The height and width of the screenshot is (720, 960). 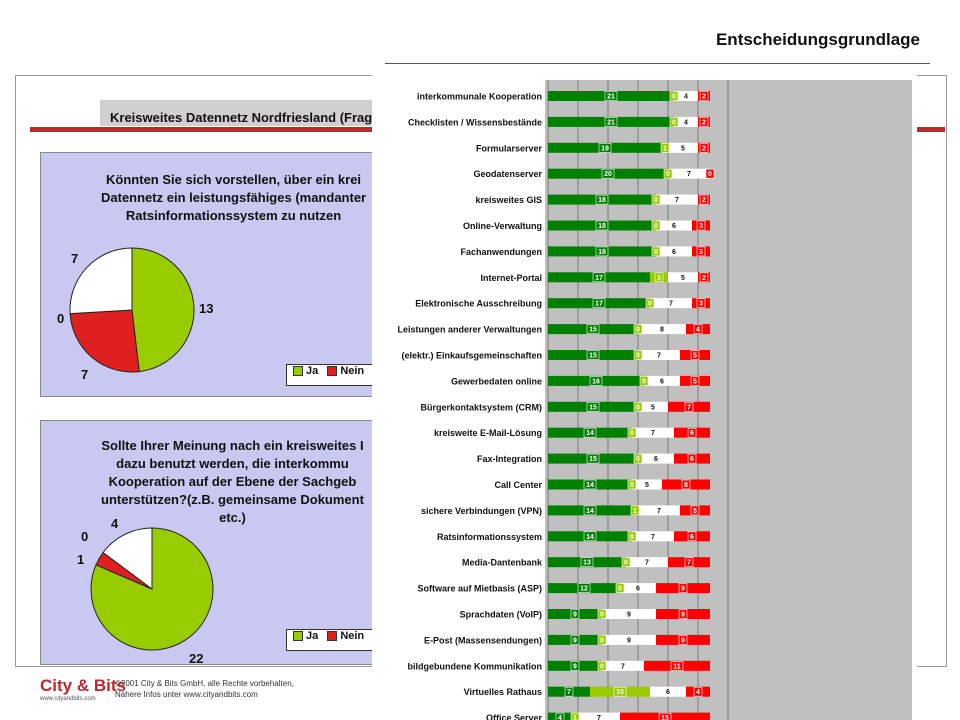 What do you see at coordinates (75, 258) in the screenshot?
I see `pie1-label-white: 7` at bounding box center [75, 258].